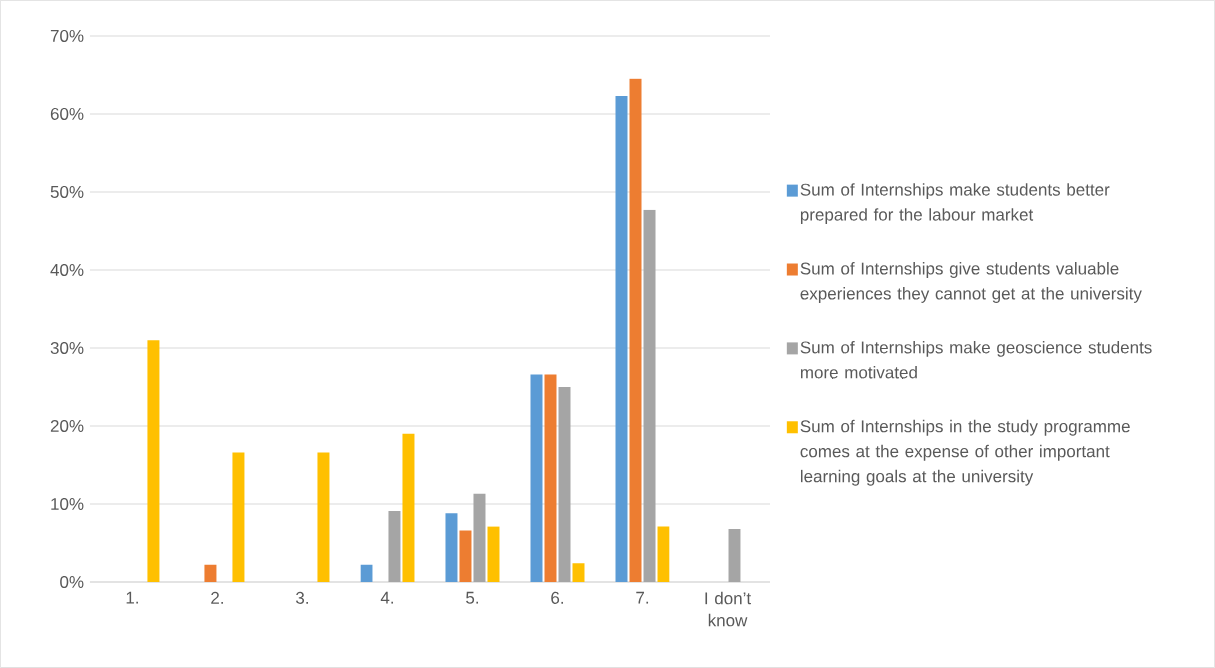 The width and height of the screenshot is (1215, 668). Describe the element at coordinates (965, 452) in the screenshot. I see `legend-label: Sum of Internships in the study programme comes at the expense of other important learning goals at the university` at that location.